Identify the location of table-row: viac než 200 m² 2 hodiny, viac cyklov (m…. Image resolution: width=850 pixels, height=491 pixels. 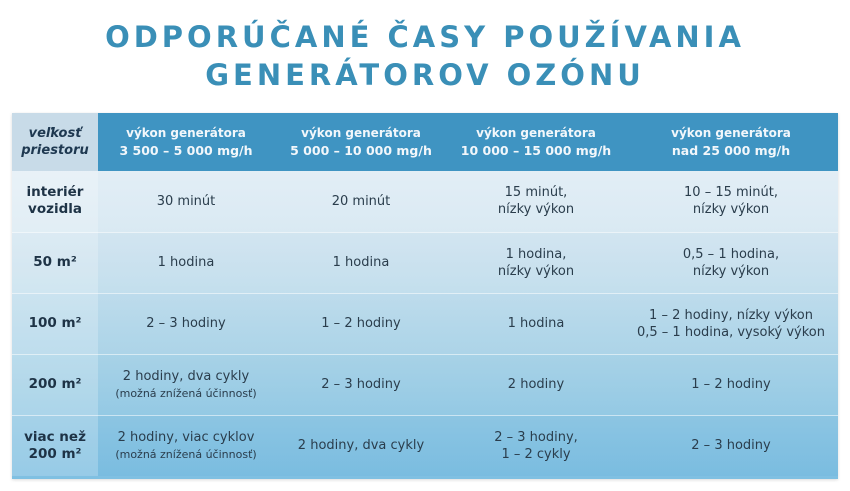
(425, 445).